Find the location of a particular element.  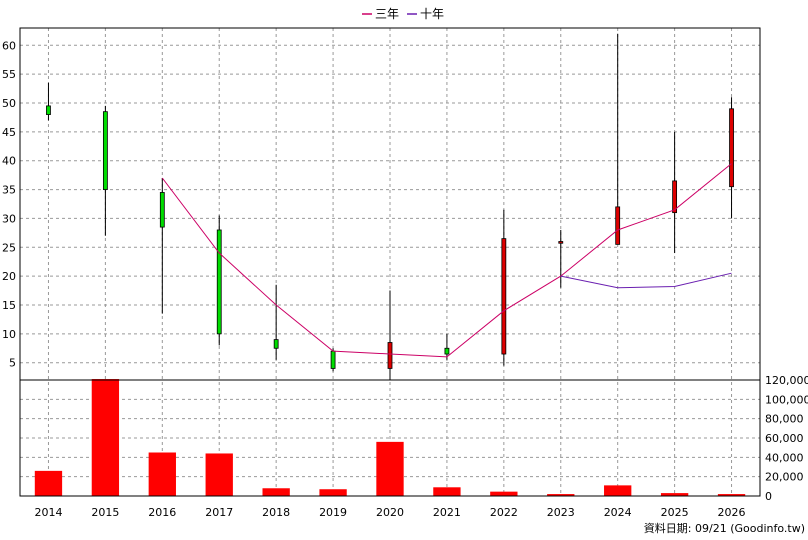

legend-label: 十年 is located at coordinates (432, 14).